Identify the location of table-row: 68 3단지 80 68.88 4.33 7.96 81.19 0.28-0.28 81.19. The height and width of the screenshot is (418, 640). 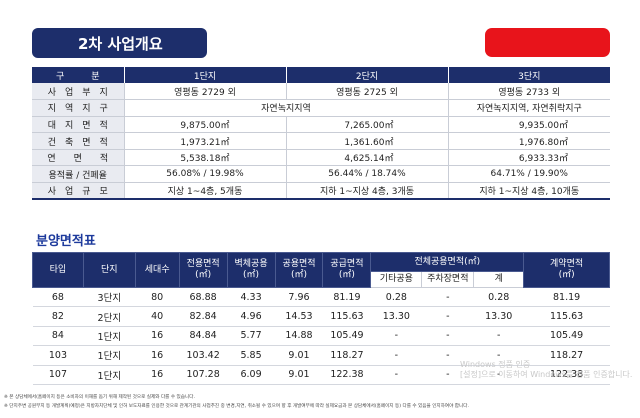
(321, 297).